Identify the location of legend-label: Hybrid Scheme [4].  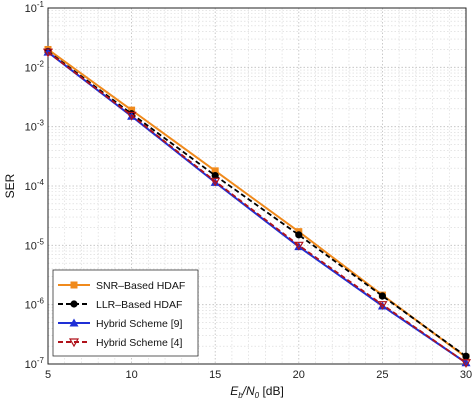
(139, 343).